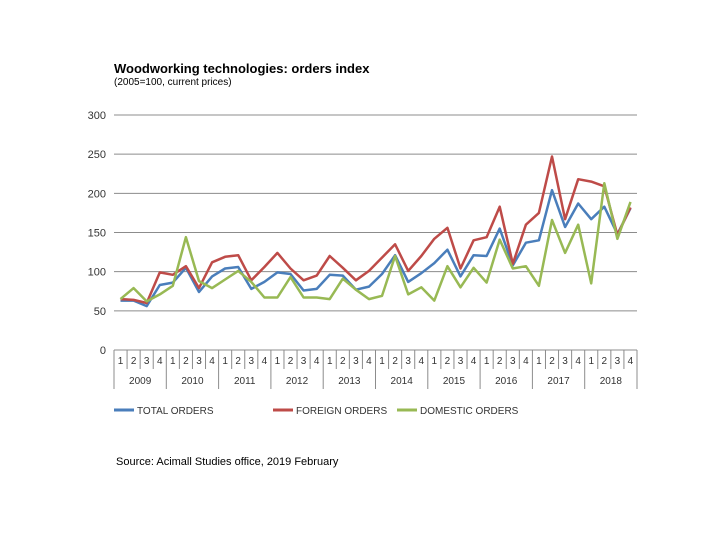 The height and width of the screenshot is (540, 720). What do you see at coordinates (97, 116) in the screenshot?
I see `y-tick-label: 300` at bounding box center [97, 116].